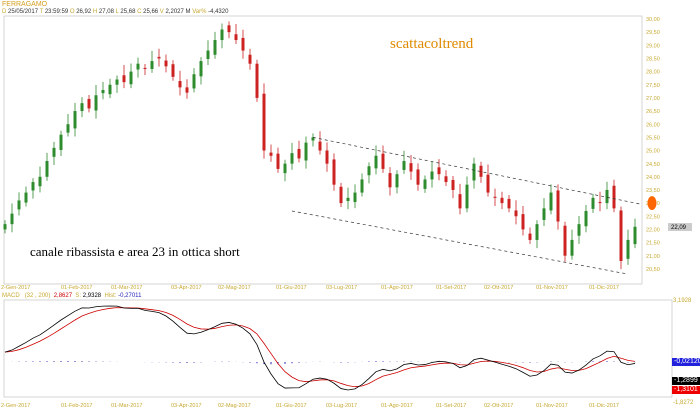  Describe the element at coordinates (686, 390) in the screenshot. I see `signal-last-label: -1,3101` at that location.